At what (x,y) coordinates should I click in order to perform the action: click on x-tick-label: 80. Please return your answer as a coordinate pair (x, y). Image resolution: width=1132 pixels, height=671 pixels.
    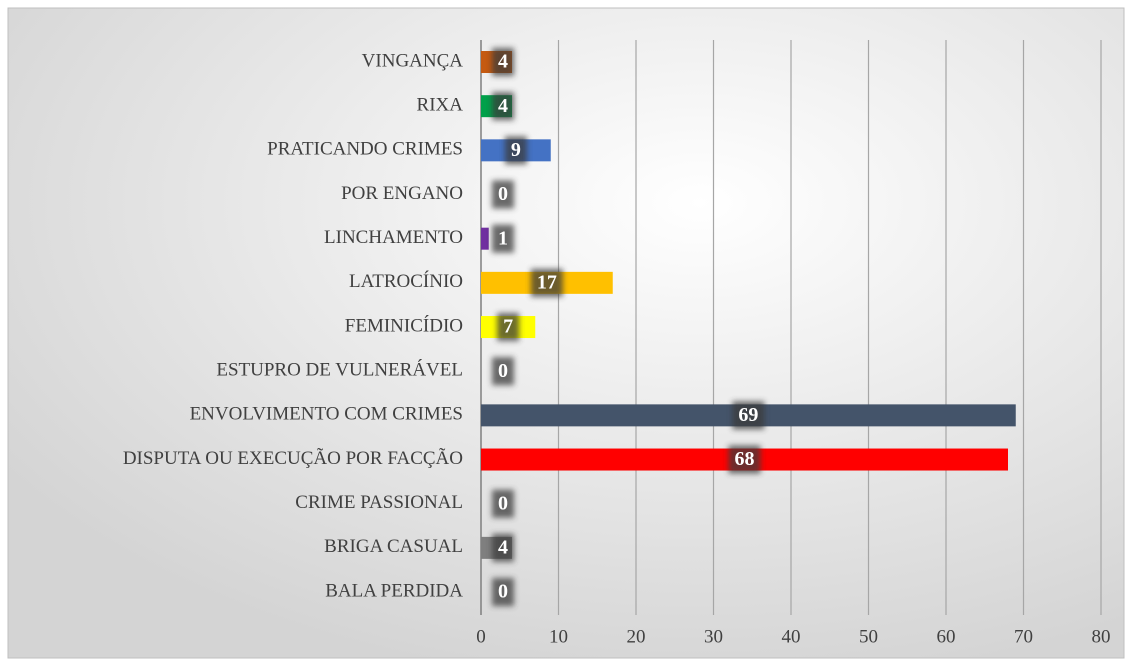
    Looking at the image, I should click on (1101, 636).